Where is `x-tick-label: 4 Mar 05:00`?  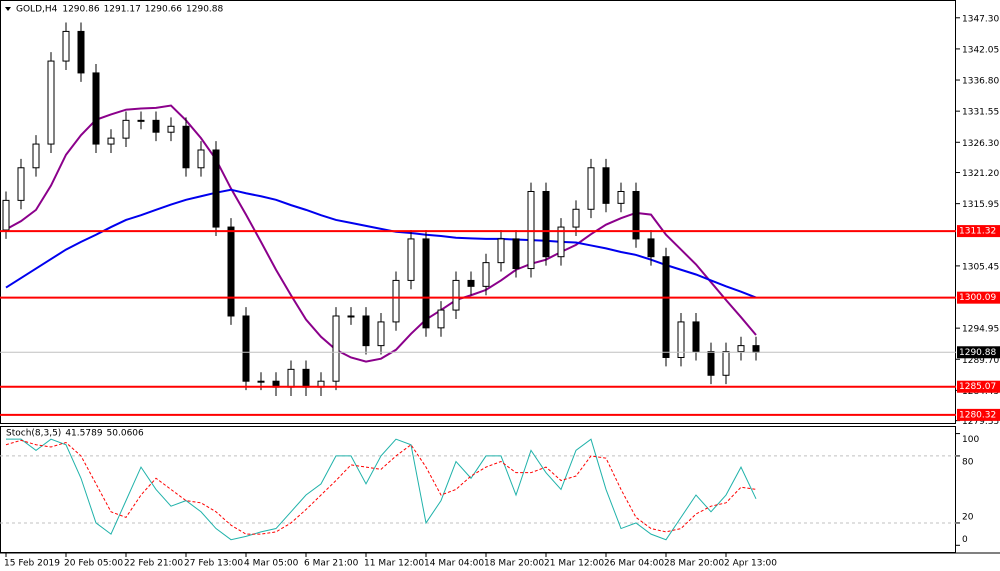
x-tick-label: 4 Mar 05:00 is located at coordinates (271, 564).